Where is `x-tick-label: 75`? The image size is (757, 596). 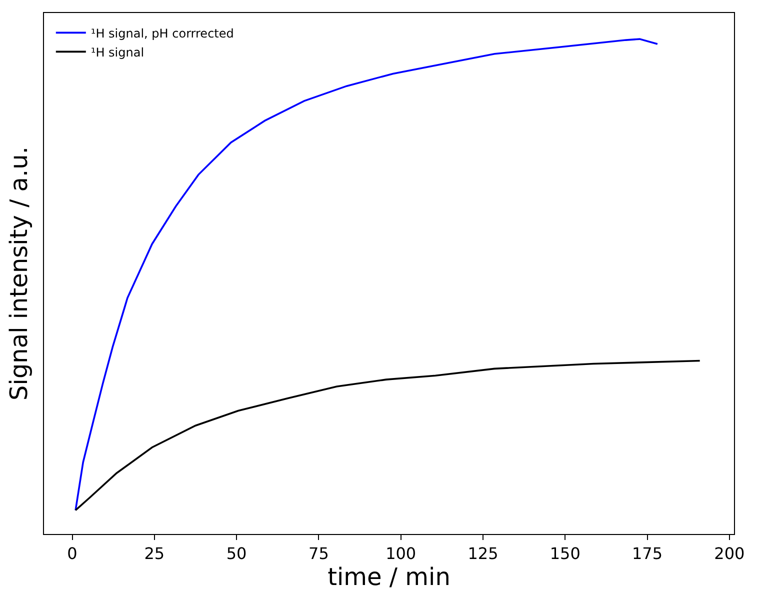 x-tick-label: 75 is located at coordinates (318, 554).